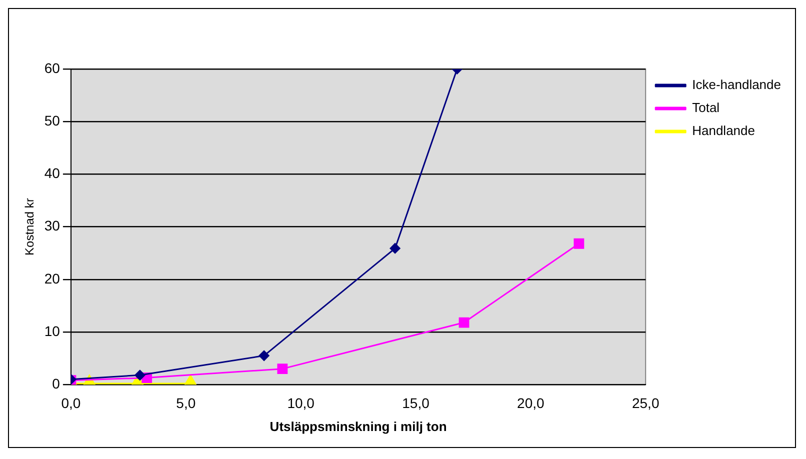  I want to click on x-tick-label: 25,0, so click(646, 402).